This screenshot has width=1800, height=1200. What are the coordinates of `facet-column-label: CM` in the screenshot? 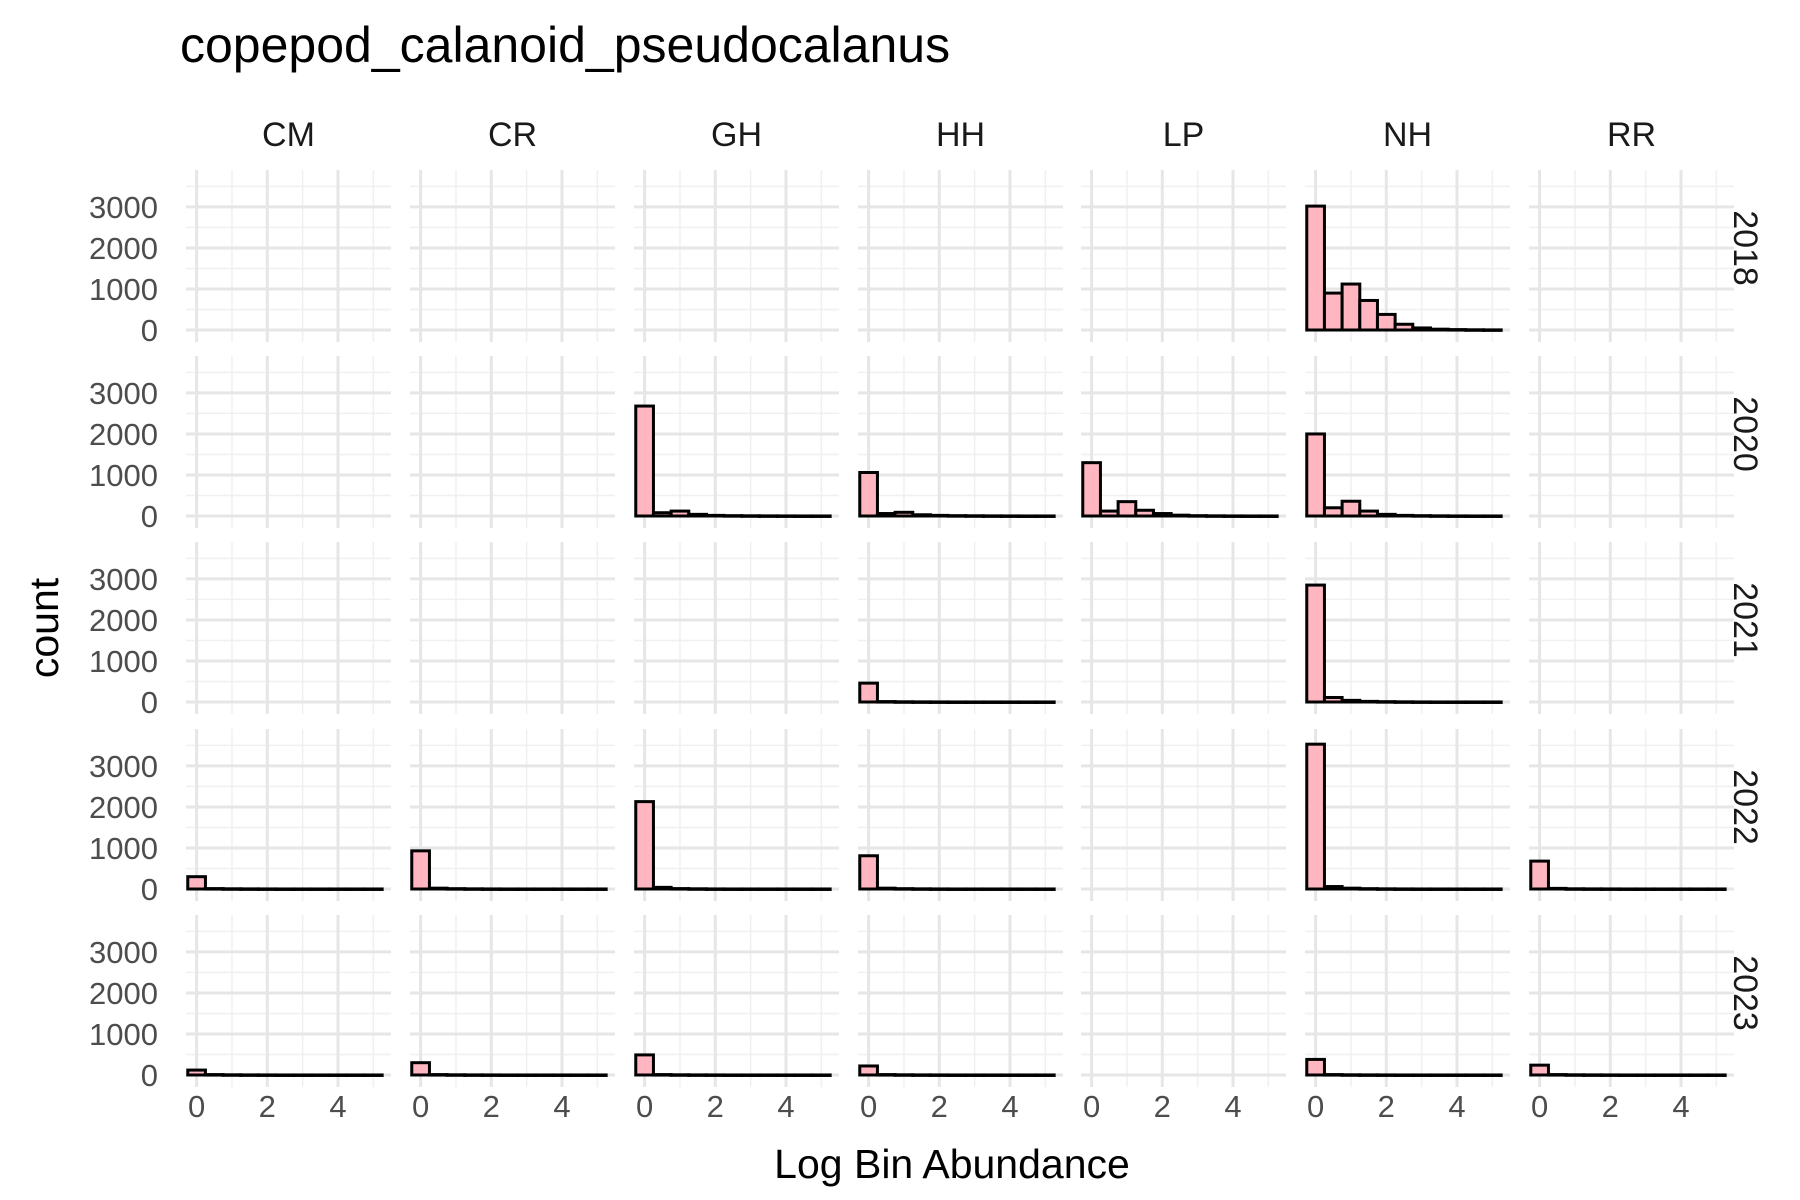 It's located at (288, 135).